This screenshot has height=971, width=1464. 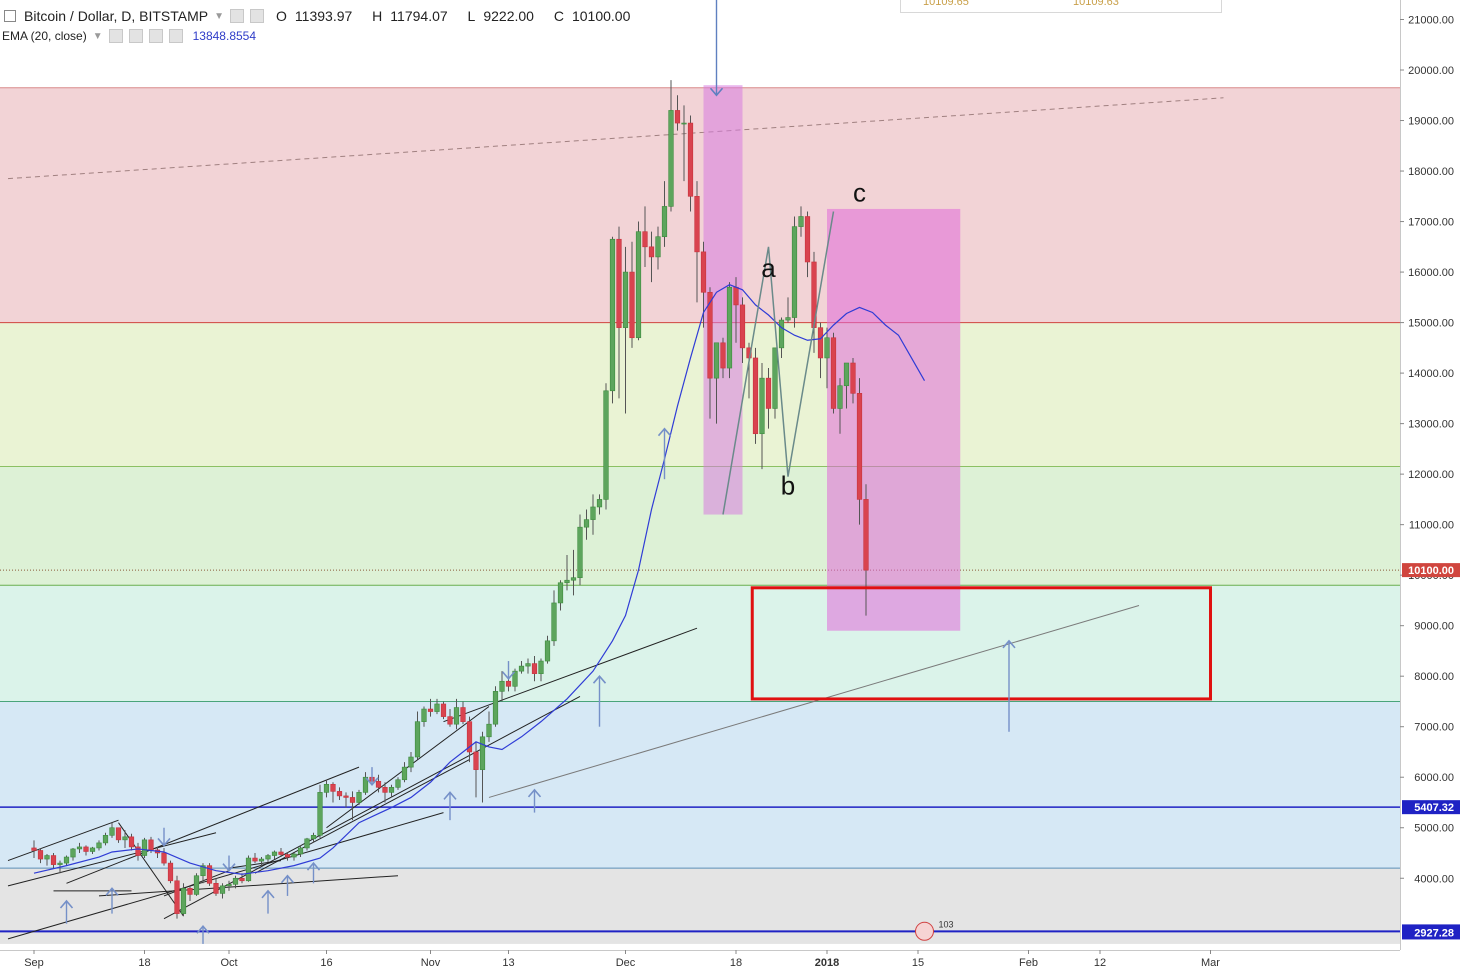 I want to click on wave-label: b, so click(x=788, y=485).